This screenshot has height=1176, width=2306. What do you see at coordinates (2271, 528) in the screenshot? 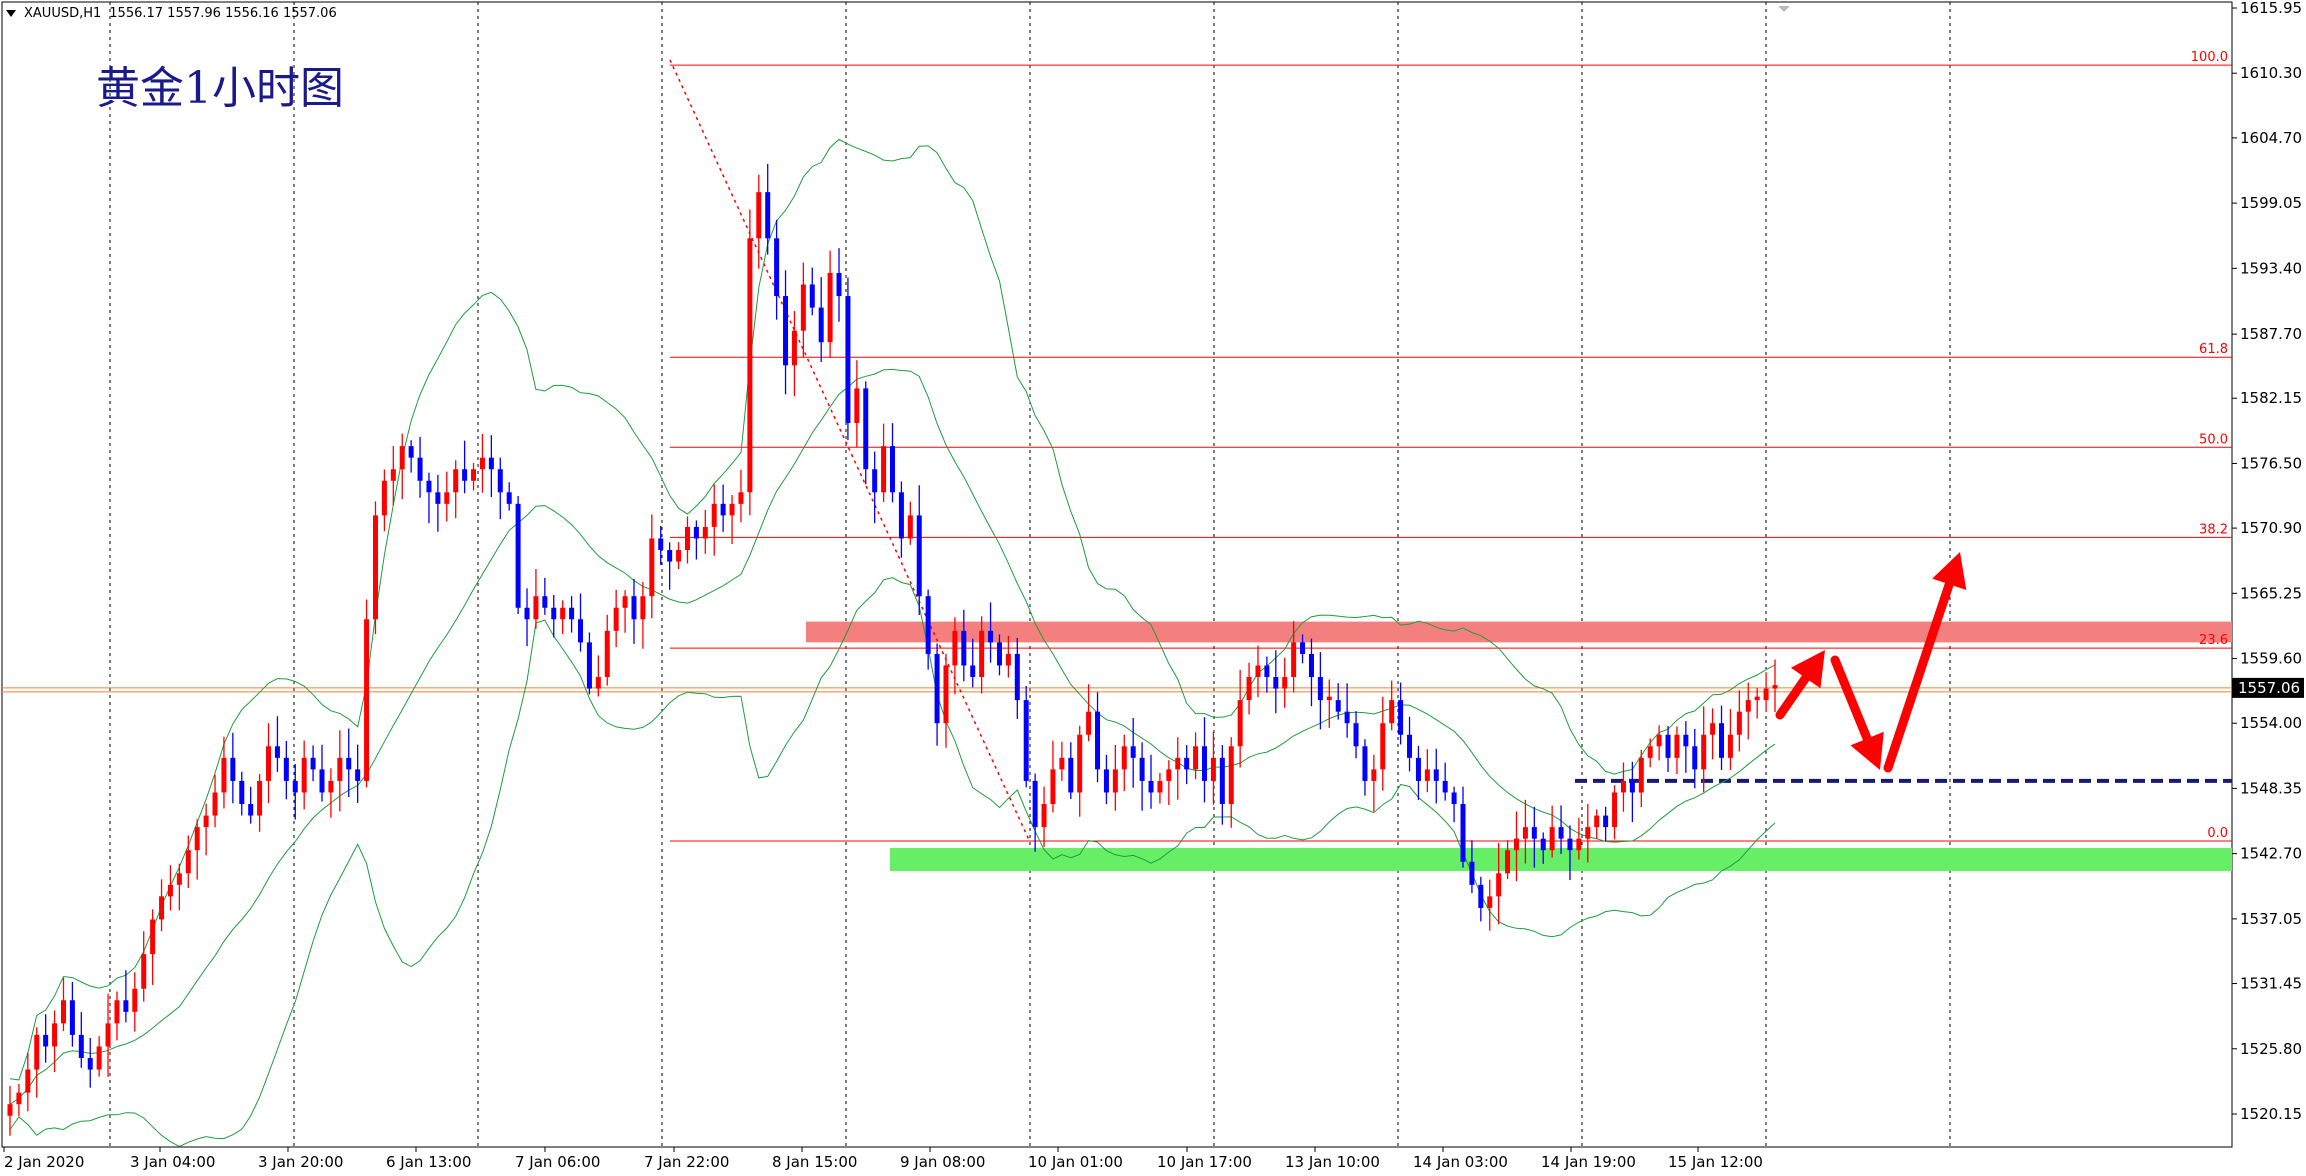
I see `price-tick-label-8: 1570.90` at bounding box center [2271, 528].